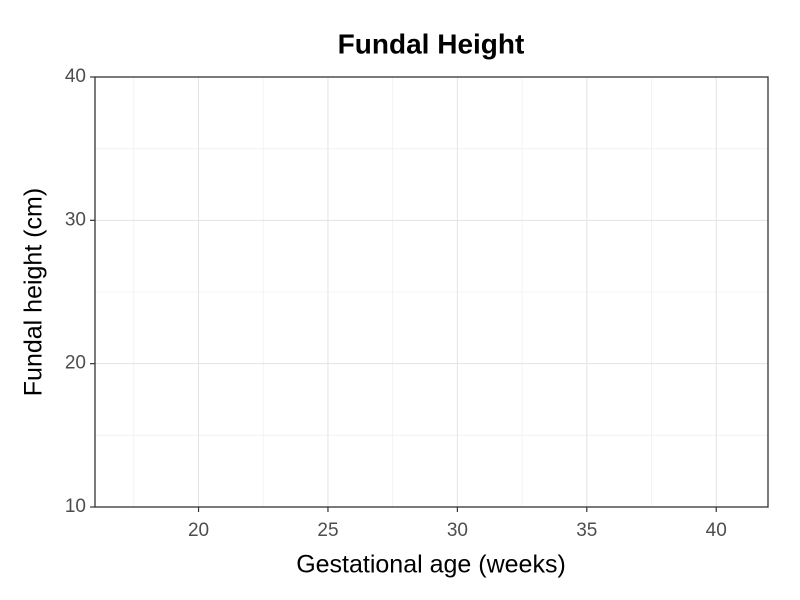  Describe the element at coordinates (75, 219) in the screenshot. I see `y-tick-label: 30` at that location.